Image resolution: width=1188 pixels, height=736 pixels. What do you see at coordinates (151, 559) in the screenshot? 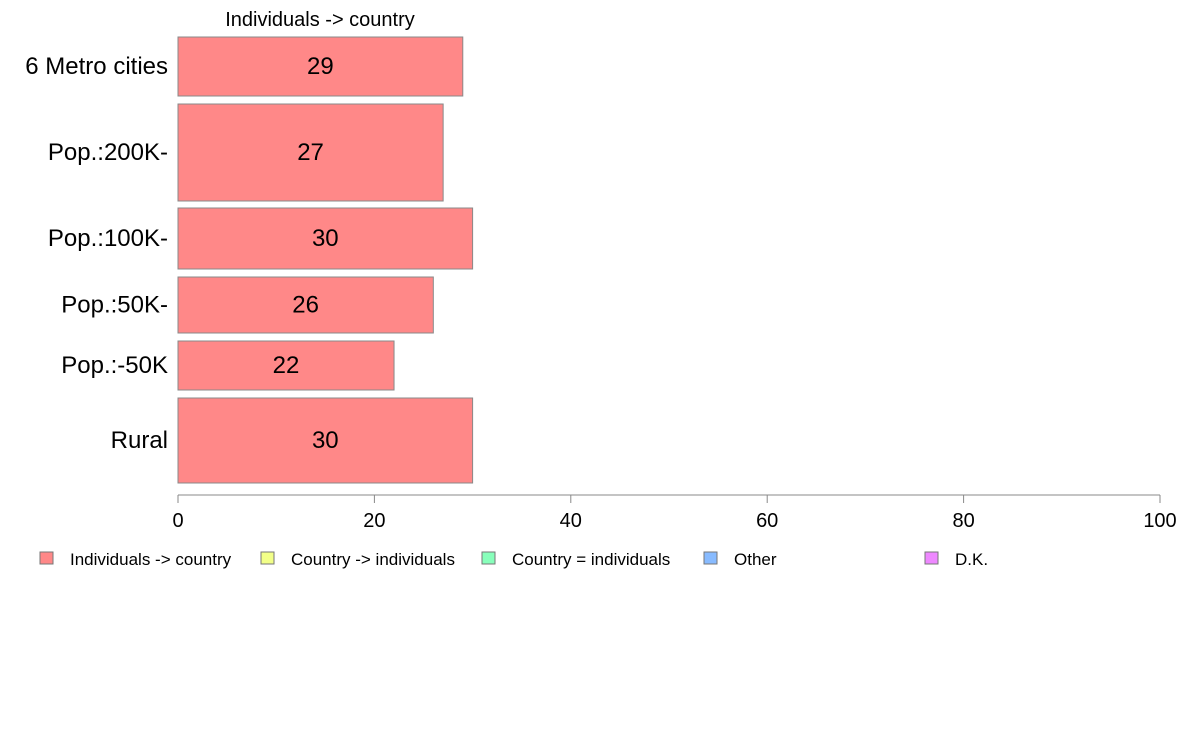
I see `legend-label: Individuals -> country` at bounding box center [151, 559].